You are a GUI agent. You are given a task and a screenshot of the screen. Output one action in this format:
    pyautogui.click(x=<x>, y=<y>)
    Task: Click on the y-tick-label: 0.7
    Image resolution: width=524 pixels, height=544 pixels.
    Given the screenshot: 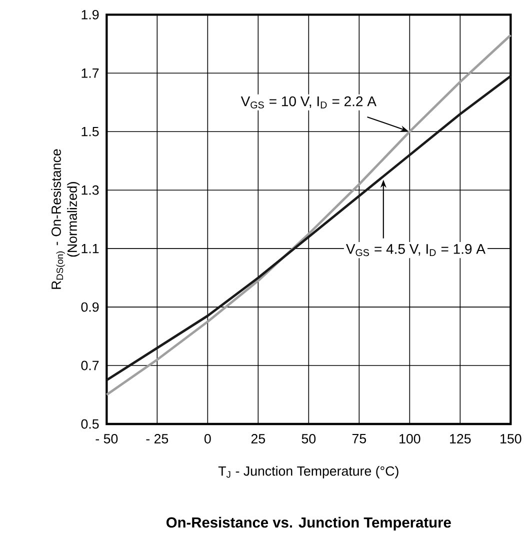 What is the action you would take?
    pyautogui.click(x=90, y=365)
    